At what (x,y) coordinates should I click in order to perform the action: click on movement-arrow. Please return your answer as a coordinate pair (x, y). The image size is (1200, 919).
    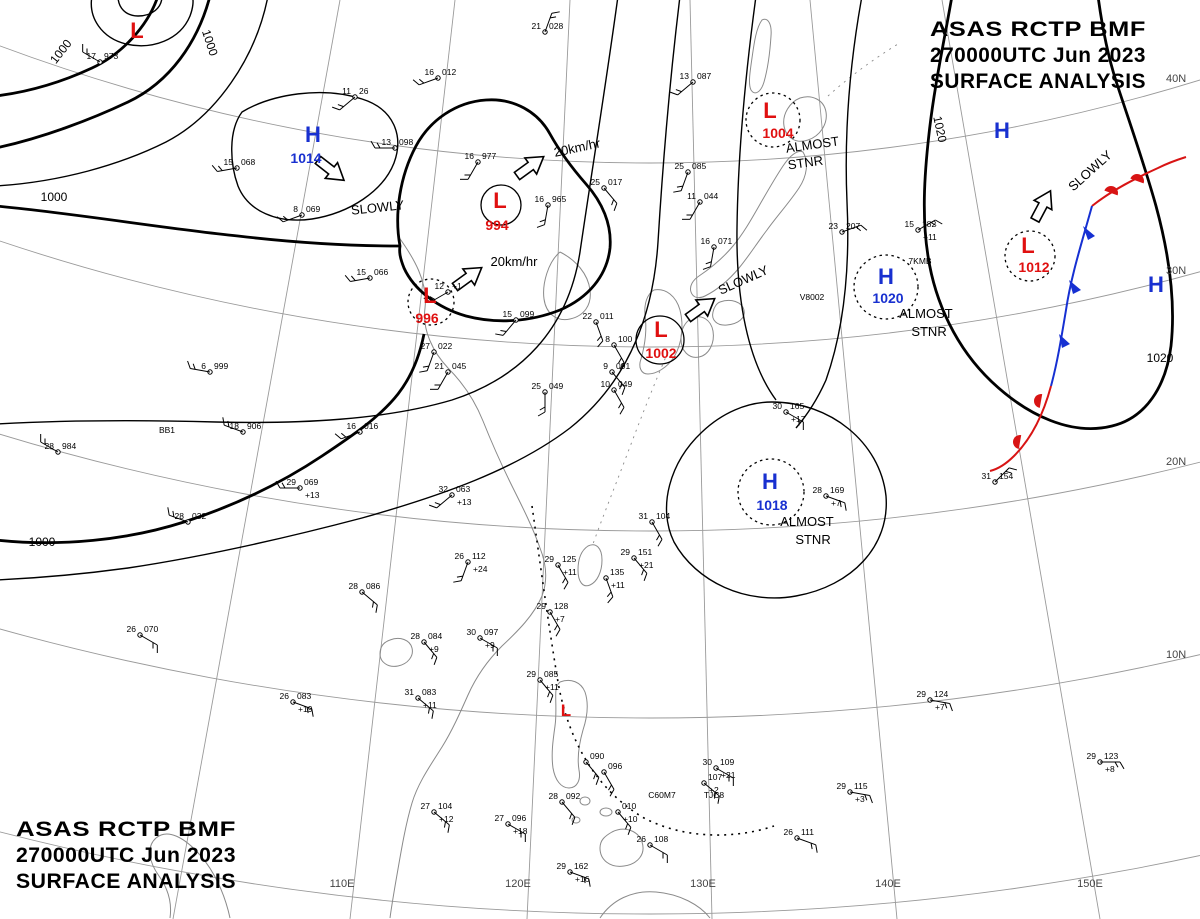
    Looking at the image, I should click on (330, 168).